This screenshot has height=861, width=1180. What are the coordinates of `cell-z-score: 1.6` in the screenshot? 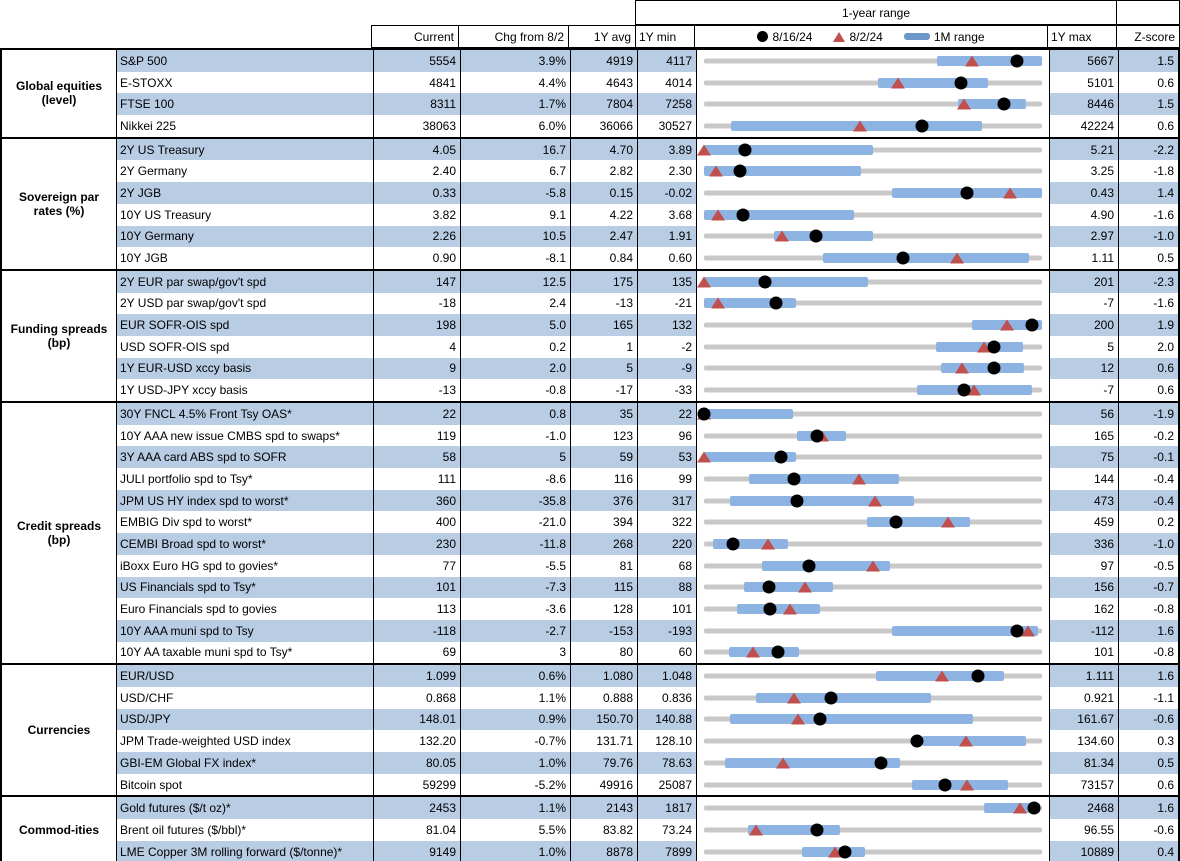 It's located at (1148, 630).